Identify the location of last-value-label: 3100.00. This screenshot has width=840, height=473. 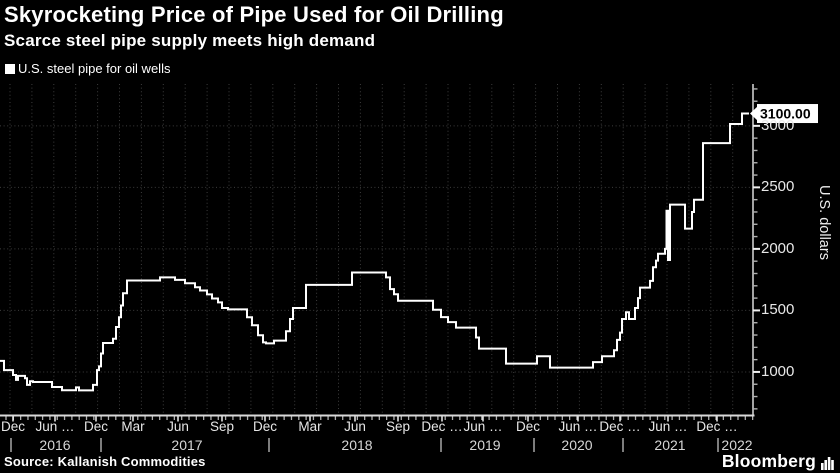
(785, 114).